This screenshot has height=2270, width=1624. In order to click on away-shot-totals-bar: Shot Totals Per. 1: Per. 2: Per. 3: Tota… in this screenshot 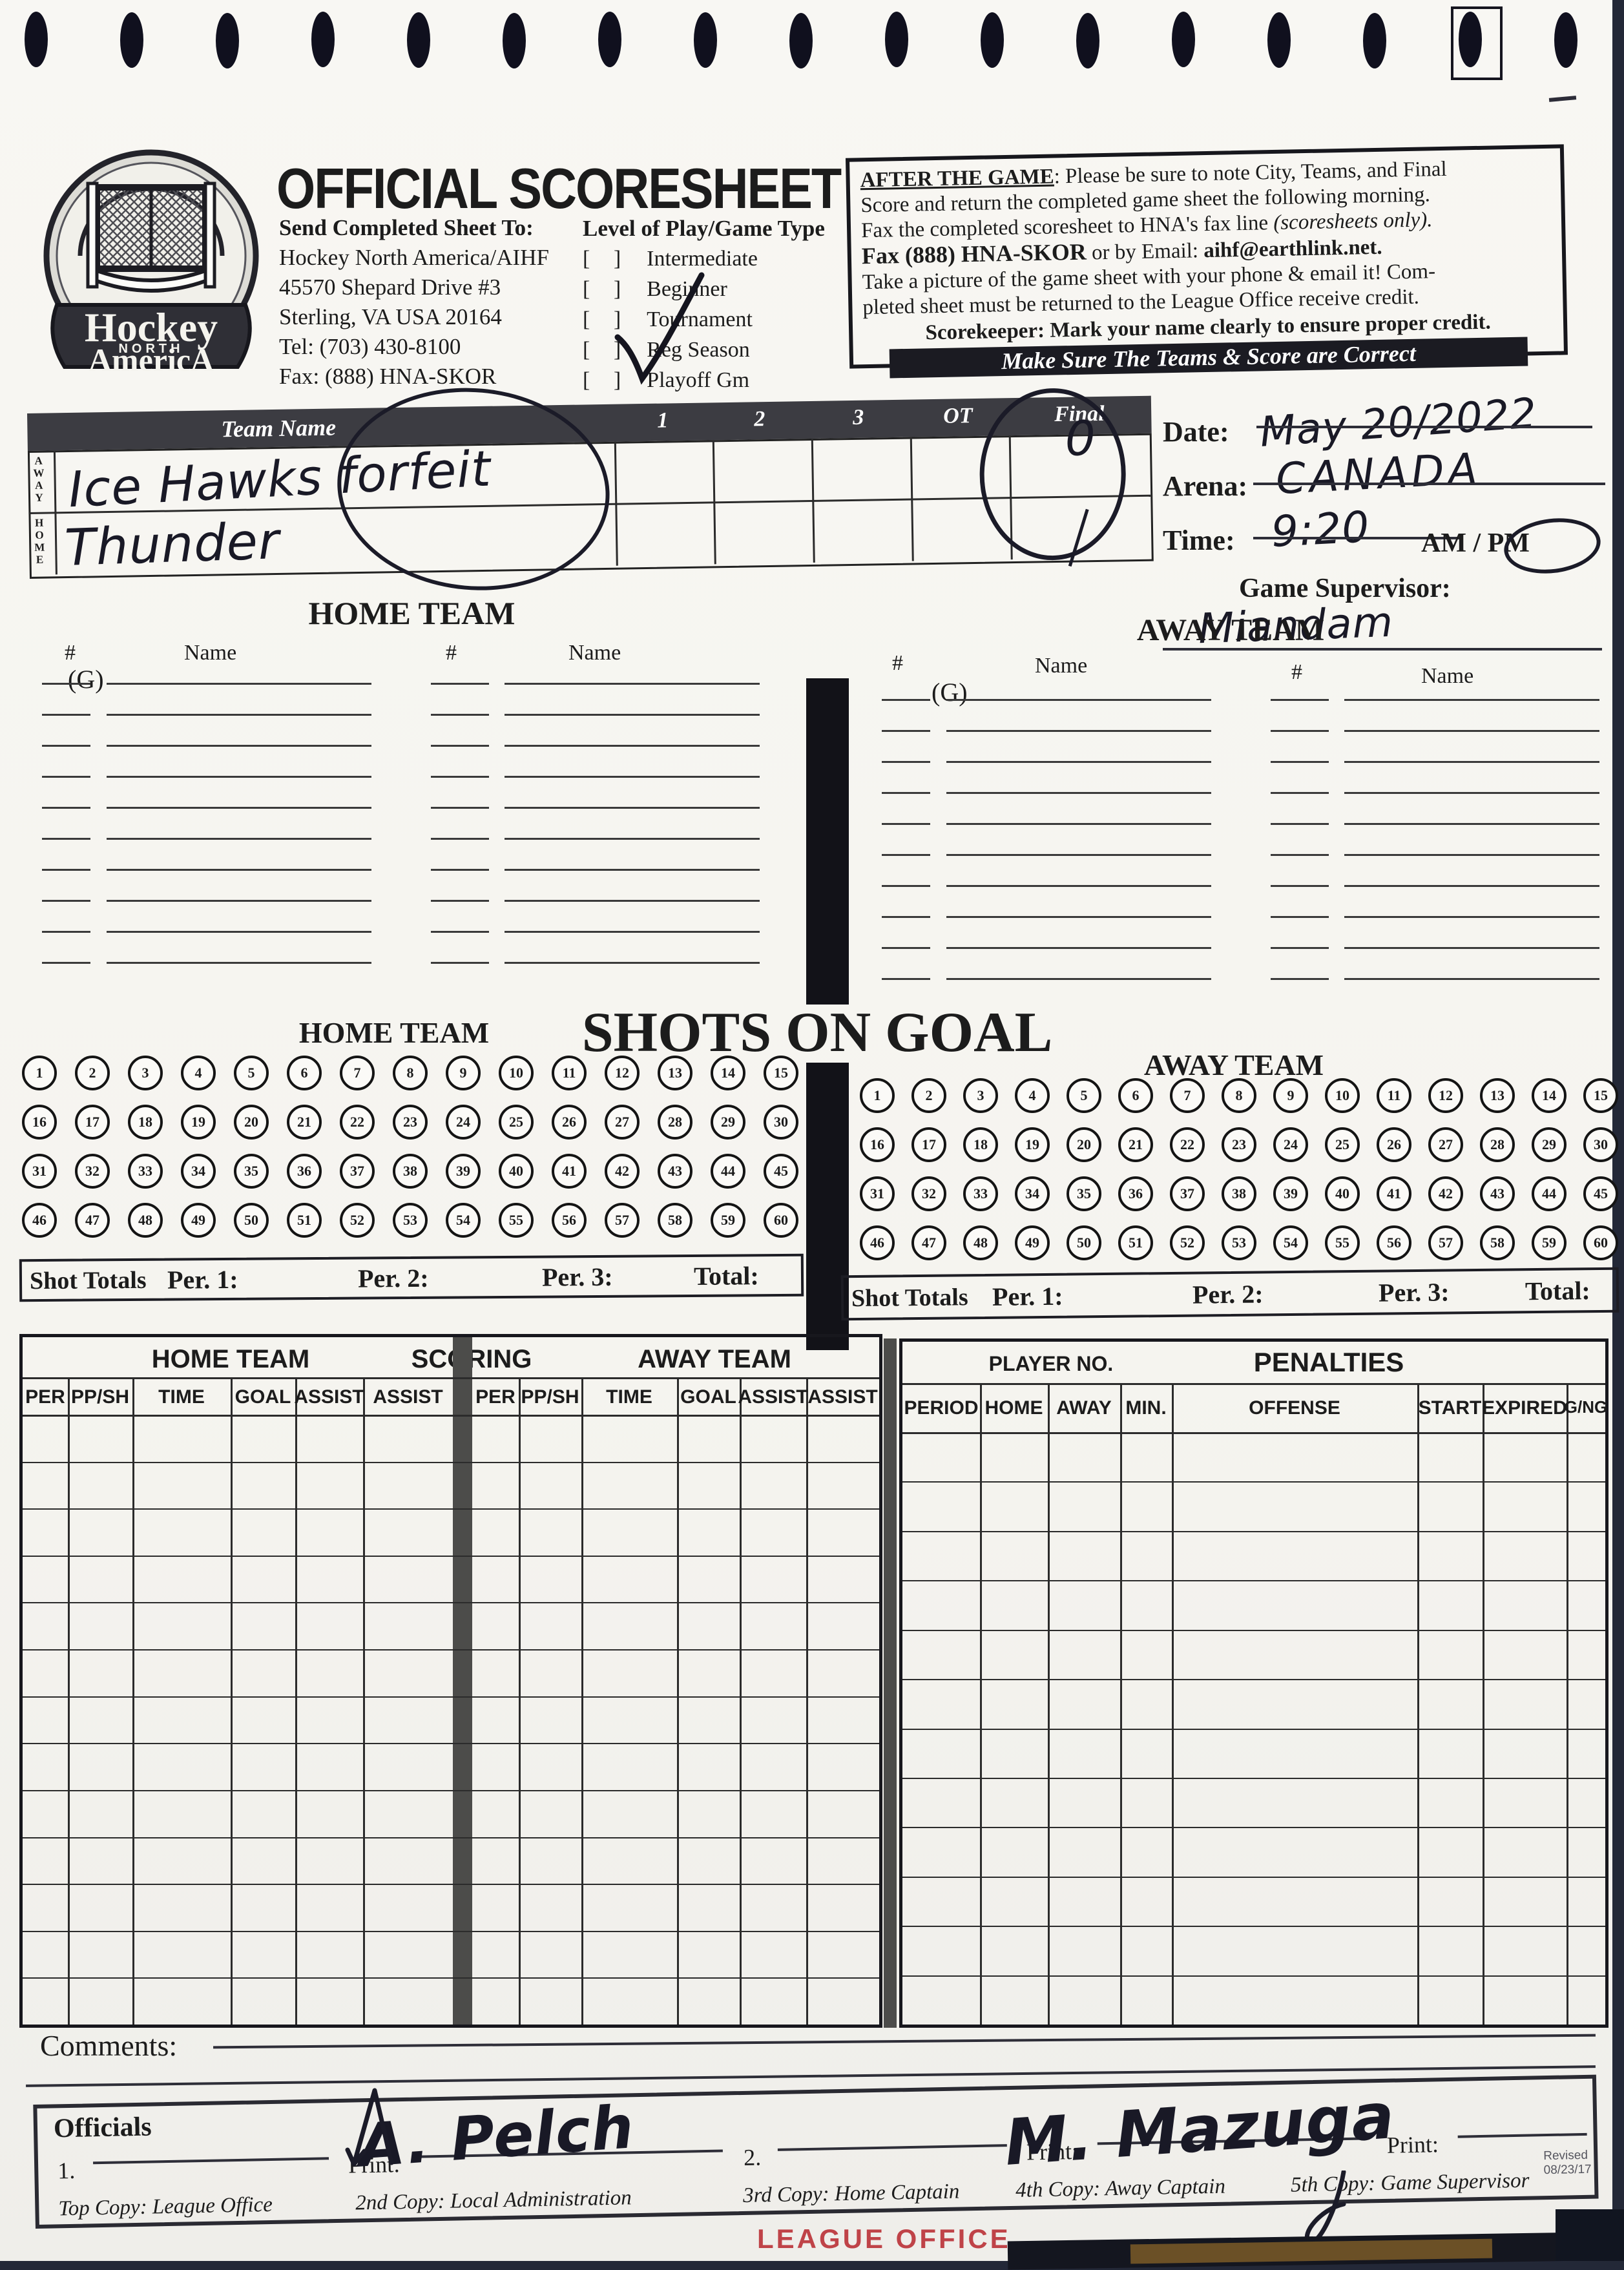, I will do `click(1229, 1294)`.